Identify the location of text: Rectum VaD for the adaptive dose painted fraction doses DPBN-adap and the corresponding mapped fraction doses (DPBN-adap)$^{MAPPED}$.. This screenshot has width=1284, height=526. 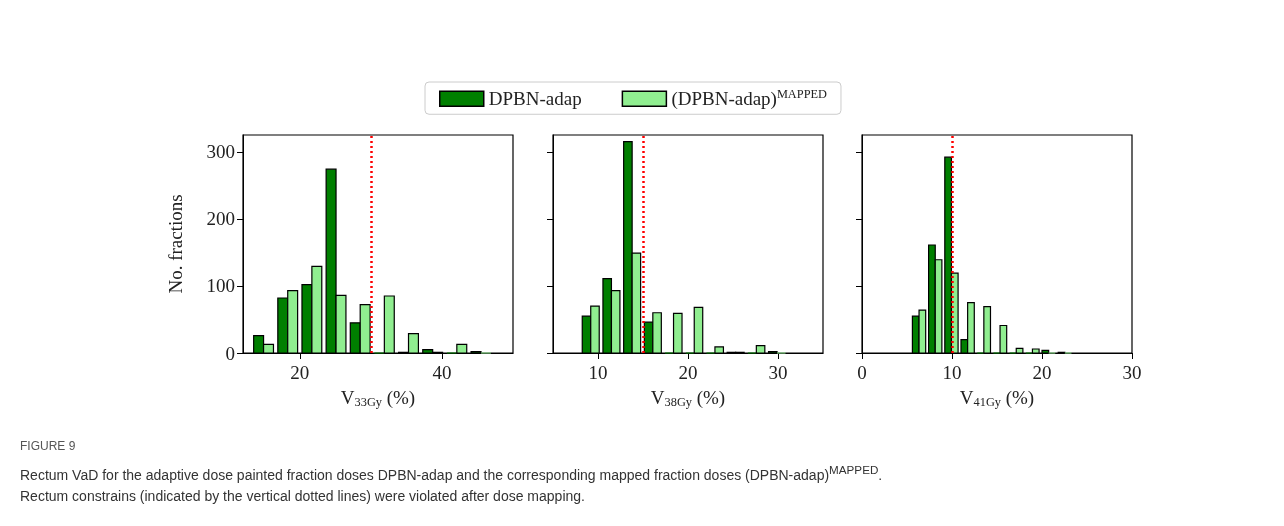
(452, 473).